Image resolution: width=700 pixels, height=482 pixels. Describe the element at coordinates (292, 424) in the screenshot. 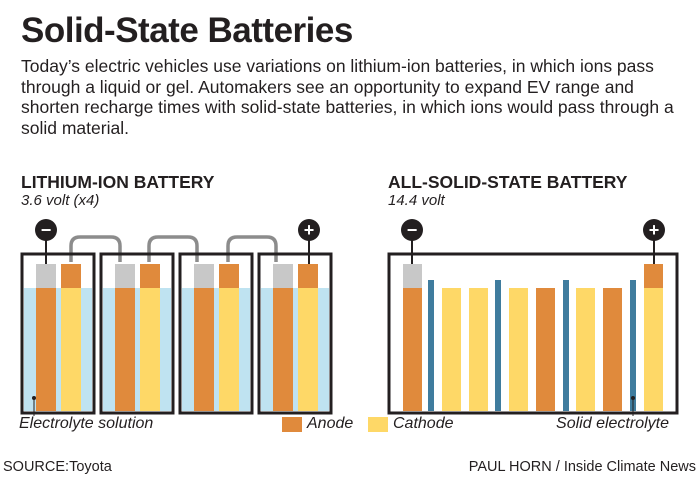

I see `legend-anode-swatch` at that location.